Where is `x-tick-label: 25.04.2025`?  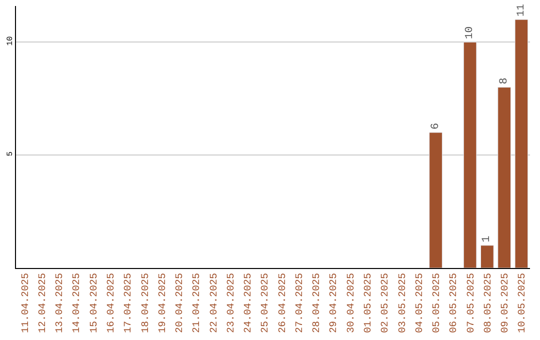
x-tick-label: 25.04.2025 is located at coordinates (266, 303).